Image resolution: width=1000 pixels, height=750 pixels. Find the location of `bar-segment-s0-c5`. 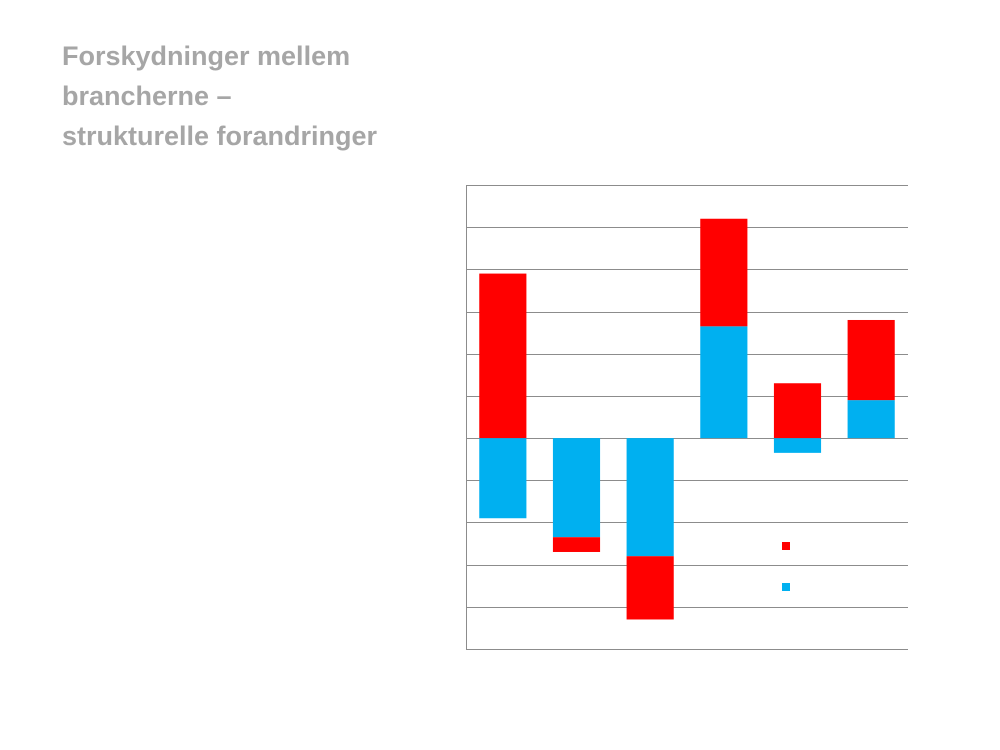

bar-segment-s0-c5 is located at coordinates (871, 419).